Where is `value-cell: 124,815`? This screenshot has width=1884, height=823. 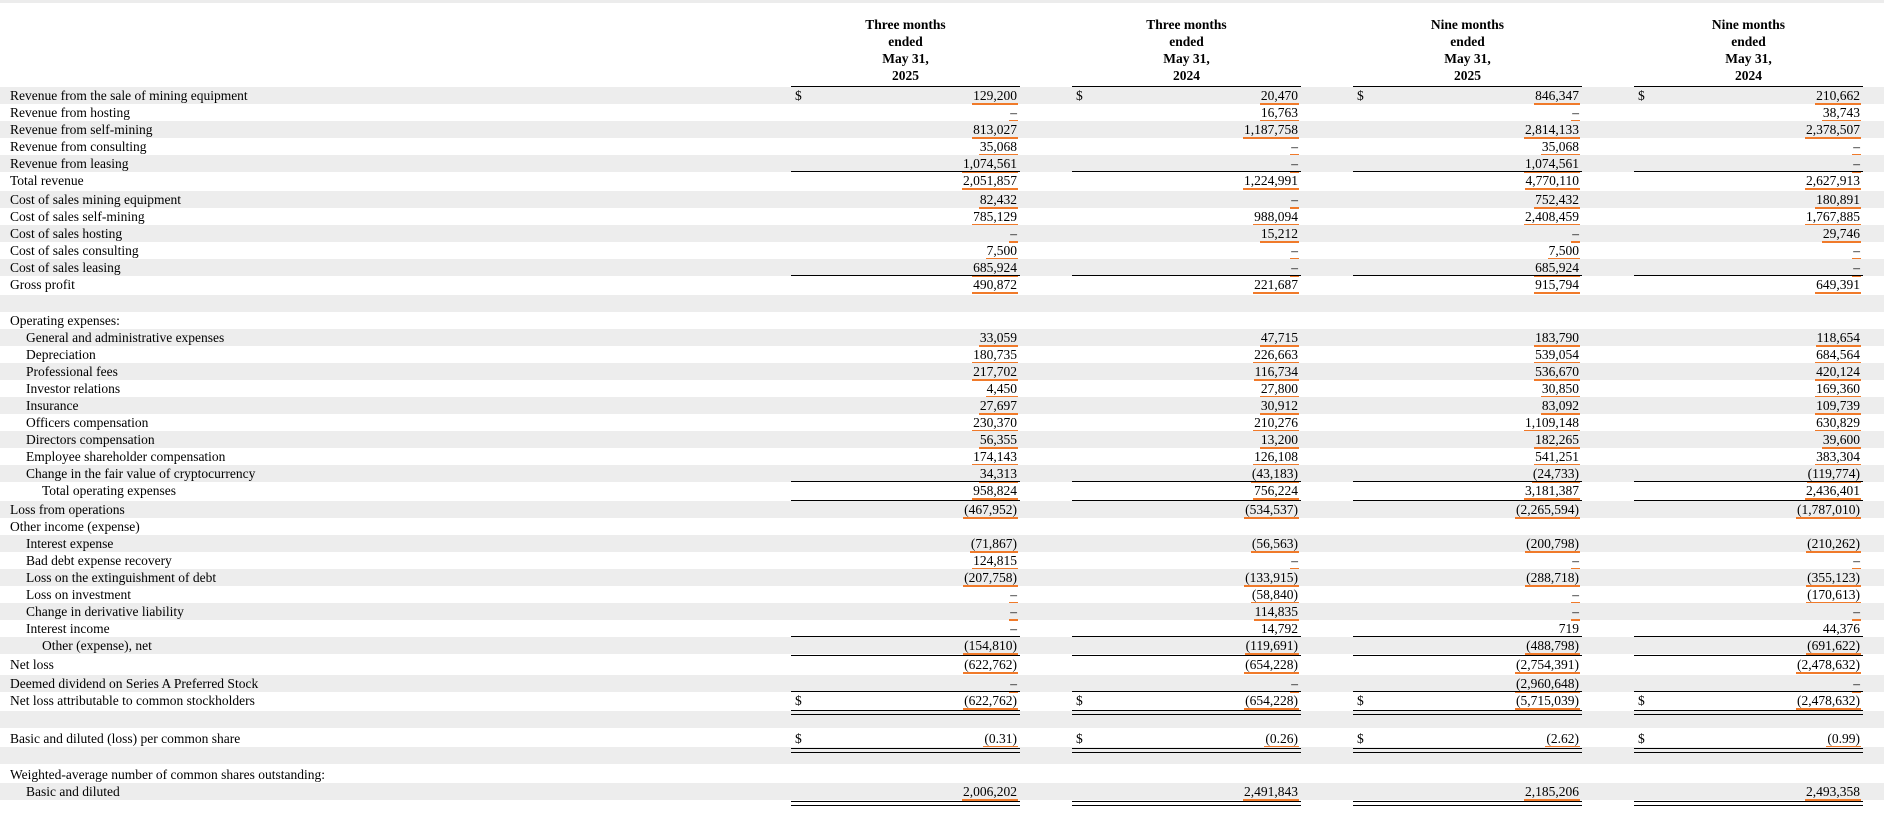 value-cell: 124,815 is located at coordinates (905, 561).